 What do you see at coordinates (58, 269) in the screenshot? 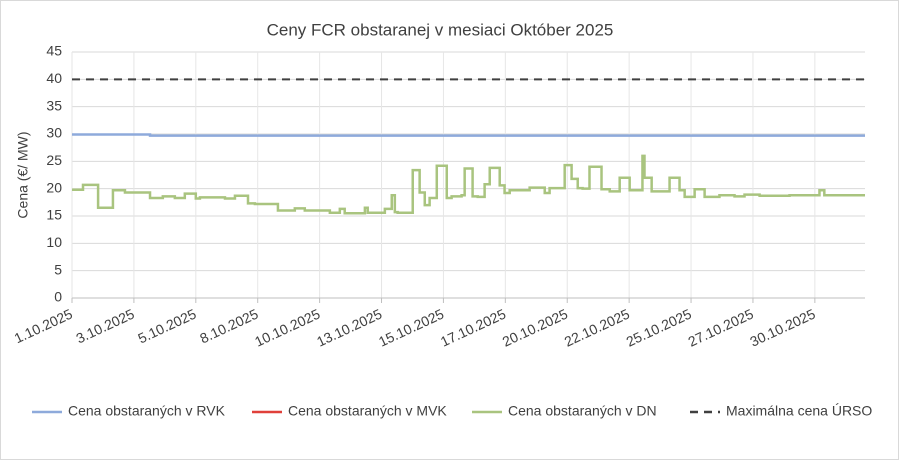
I see `y-tick-label: 5` at bounding box center [58, 269].